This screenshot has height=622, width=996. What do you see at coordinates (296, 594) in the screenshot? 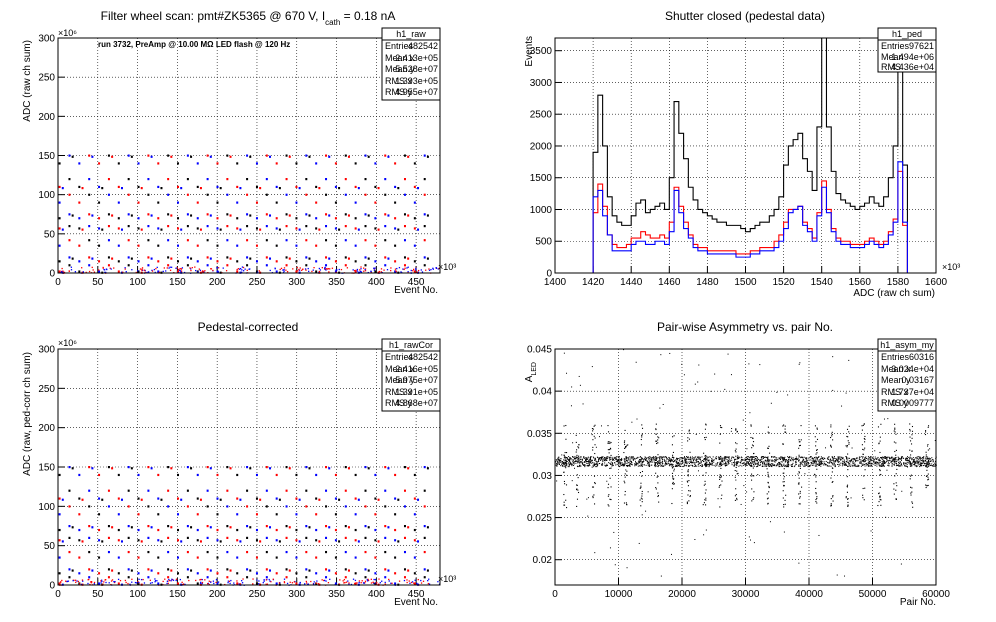
I see `rawcor-x-tick-label: 300` at bounding box center [296, 594].